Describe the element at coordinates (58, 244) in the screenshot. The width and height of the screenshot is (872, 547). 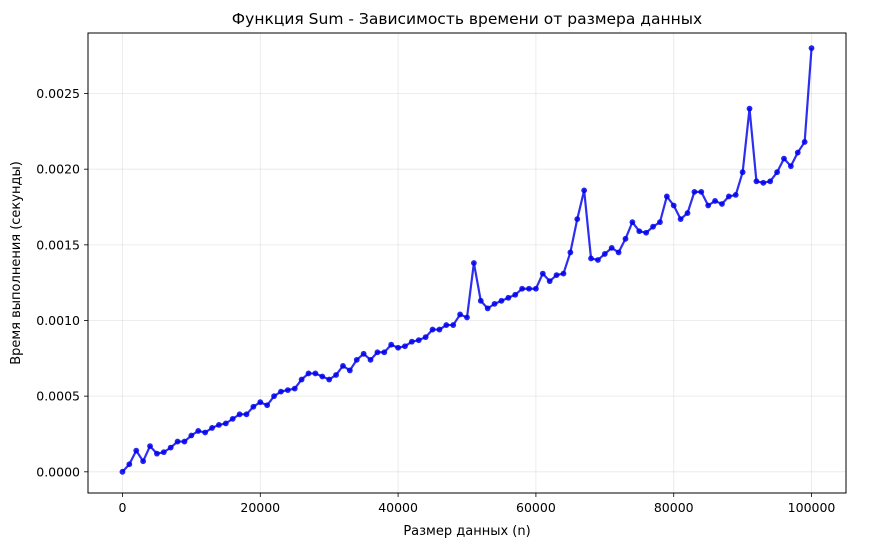
I see `y-tick-label: 0.0015` at that location.